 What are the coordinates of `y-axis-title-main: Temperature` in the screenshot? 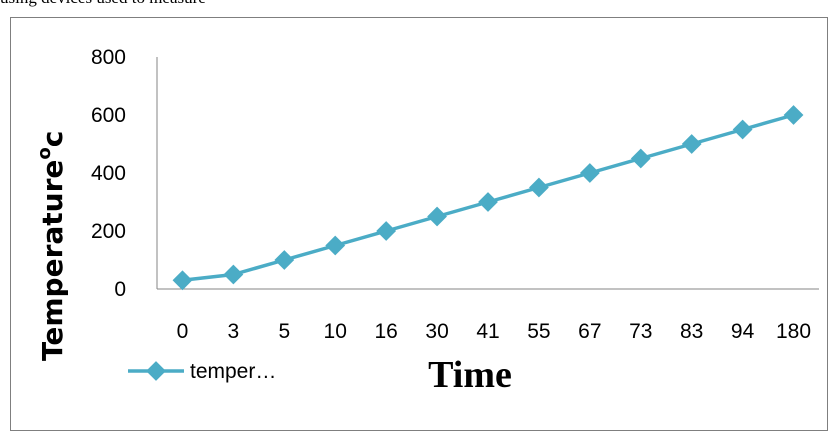 It's located at (52, 260).